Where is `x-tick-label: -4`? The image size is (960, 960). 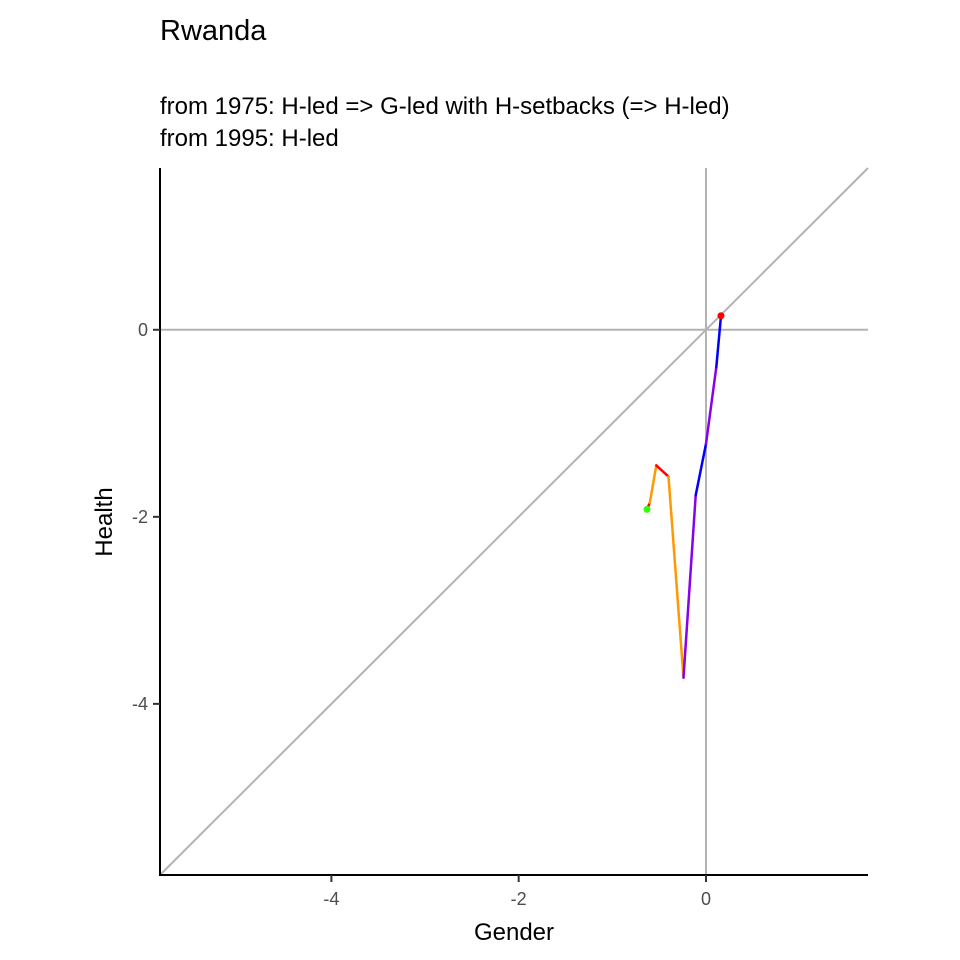 x-tick-label: -4 is located at coordinates (331, 899).